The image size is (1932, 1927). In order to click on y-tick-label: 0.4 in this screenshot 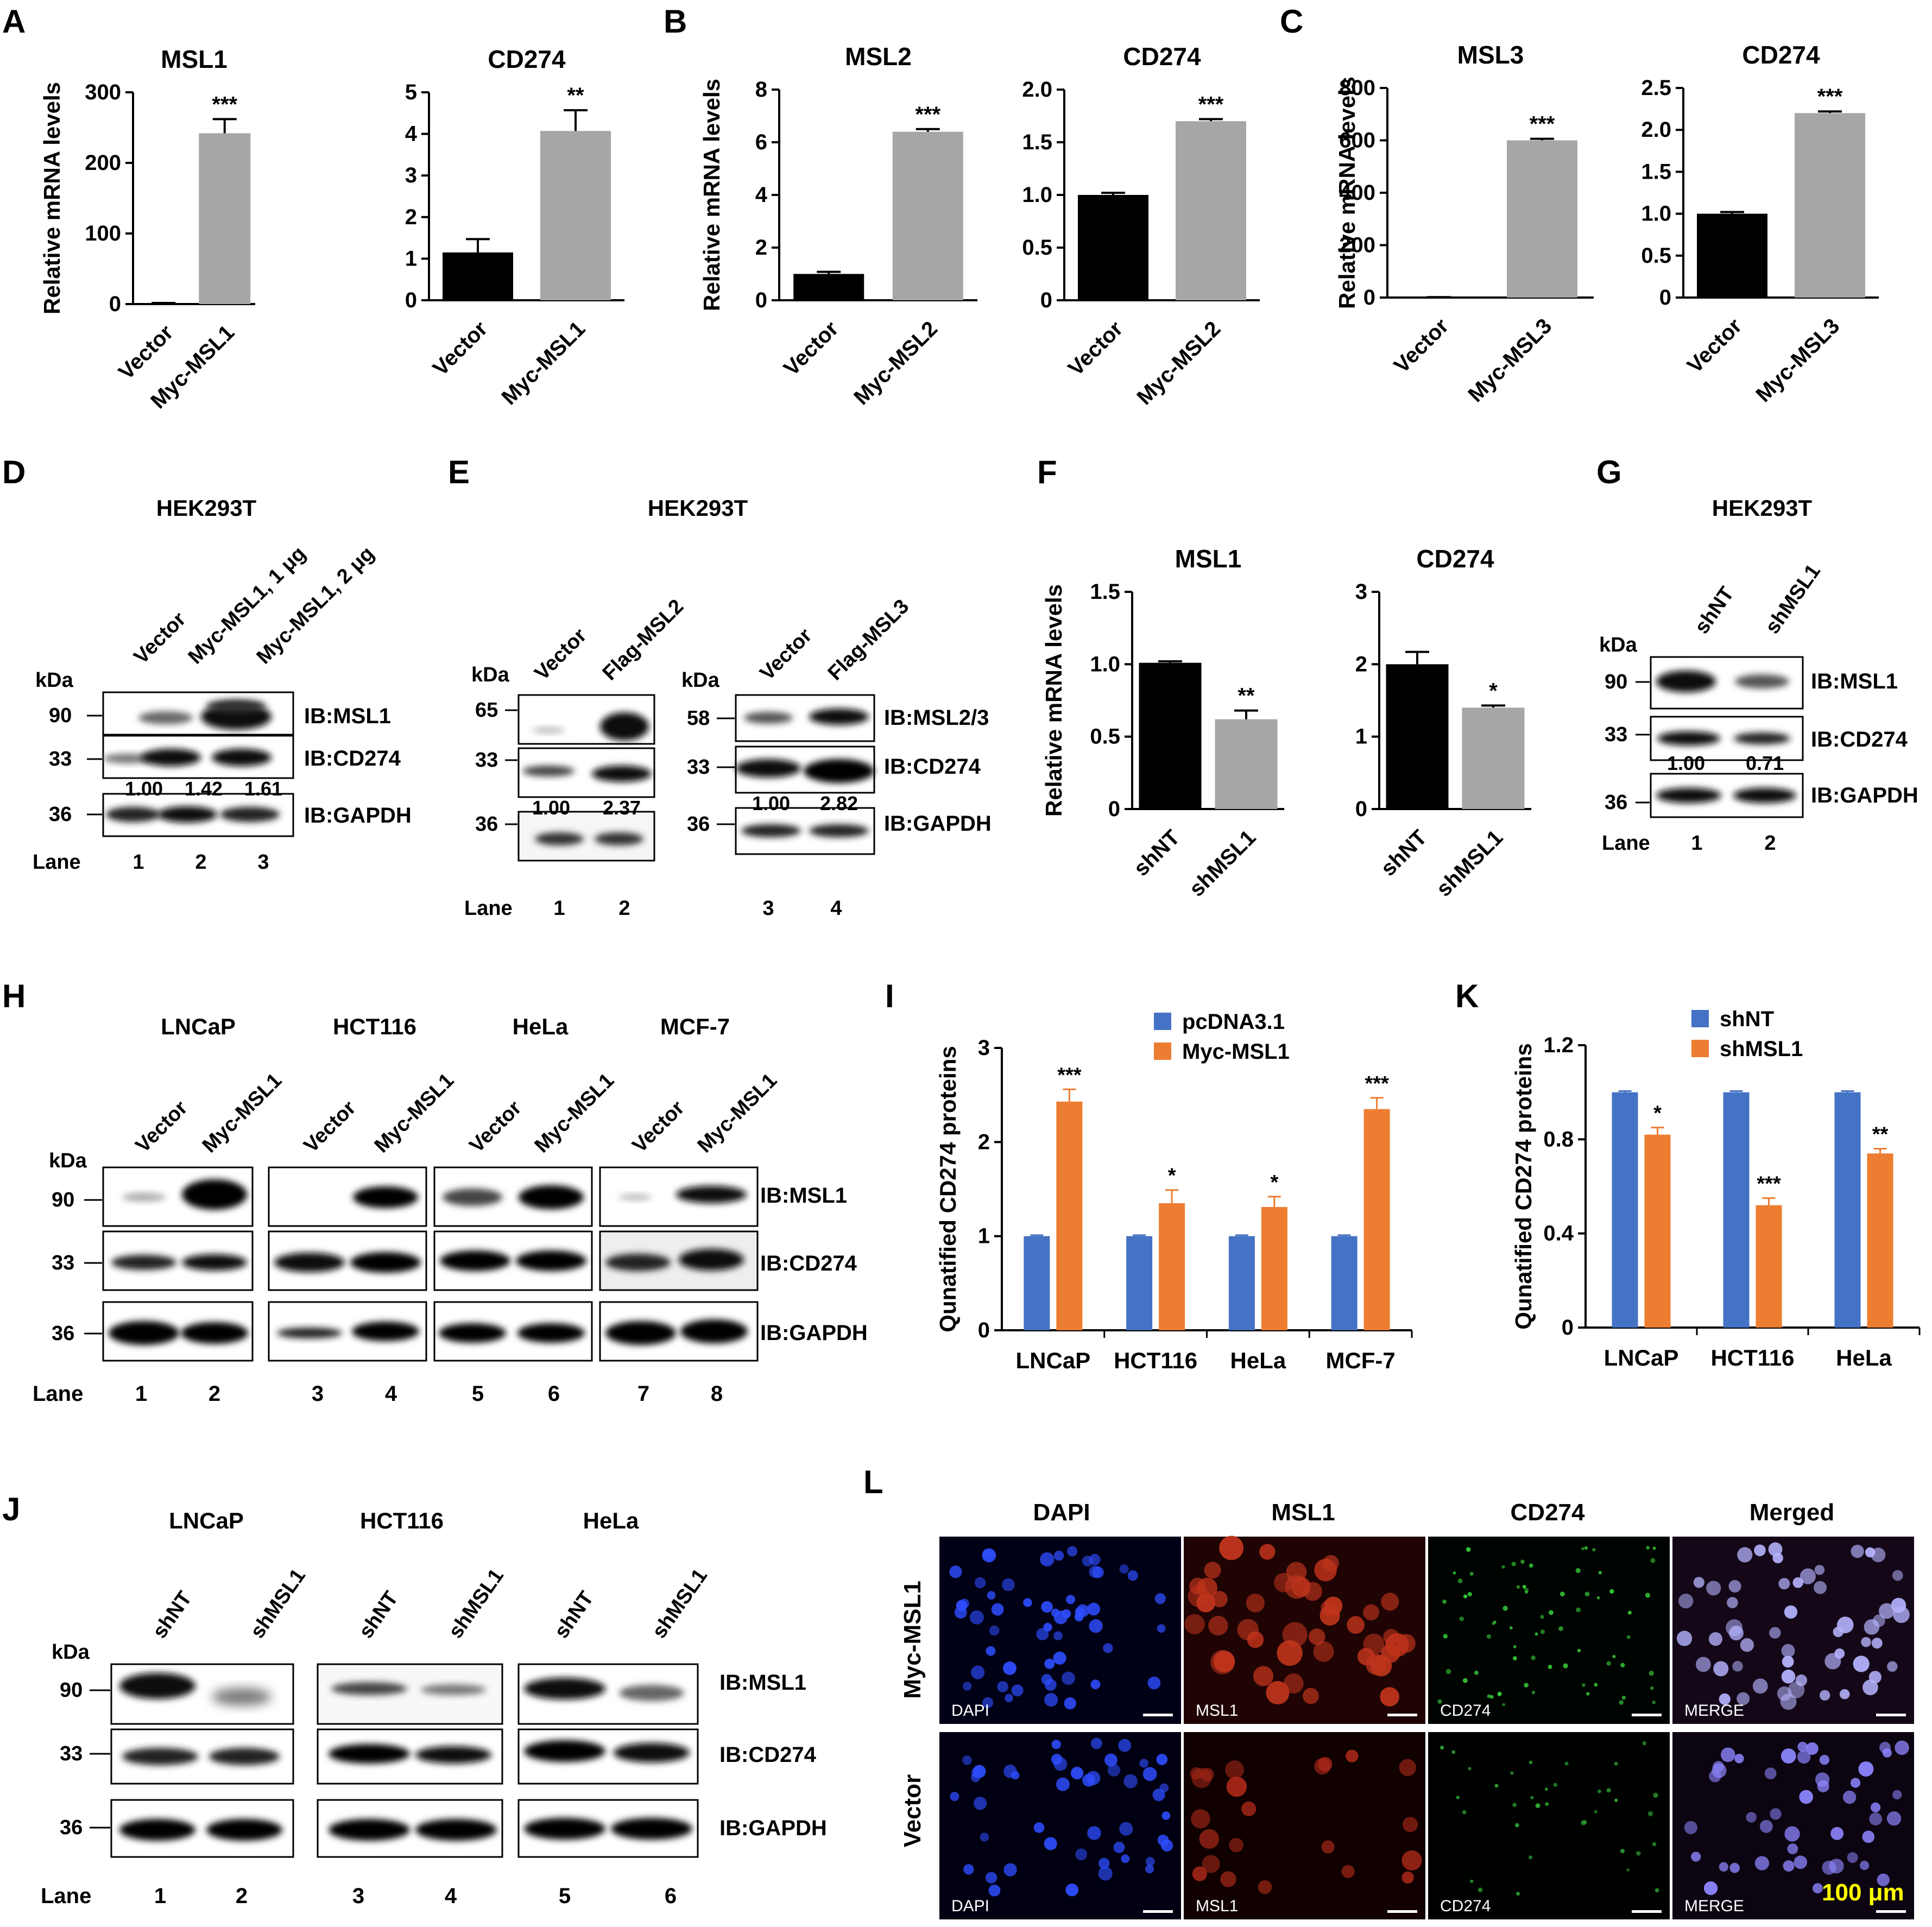, I will do `click(1558, 1234)`.